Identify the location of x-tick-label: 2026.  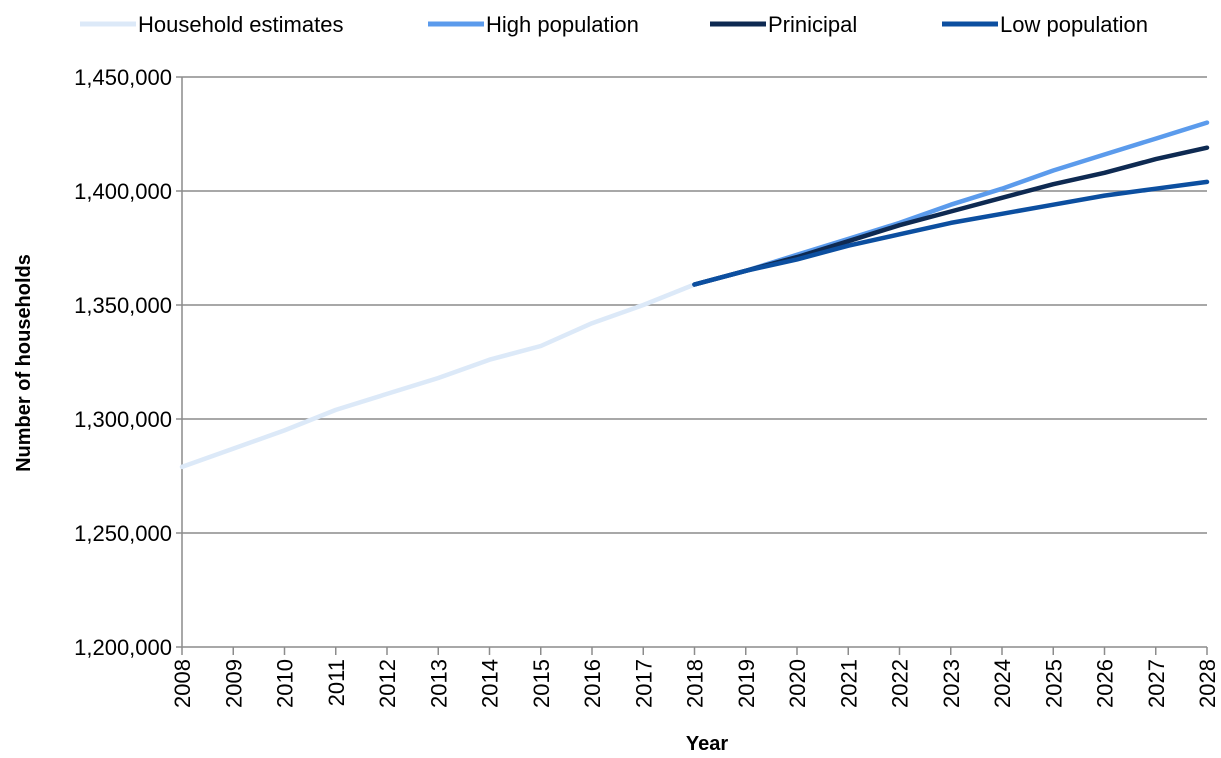
(1105, 683).